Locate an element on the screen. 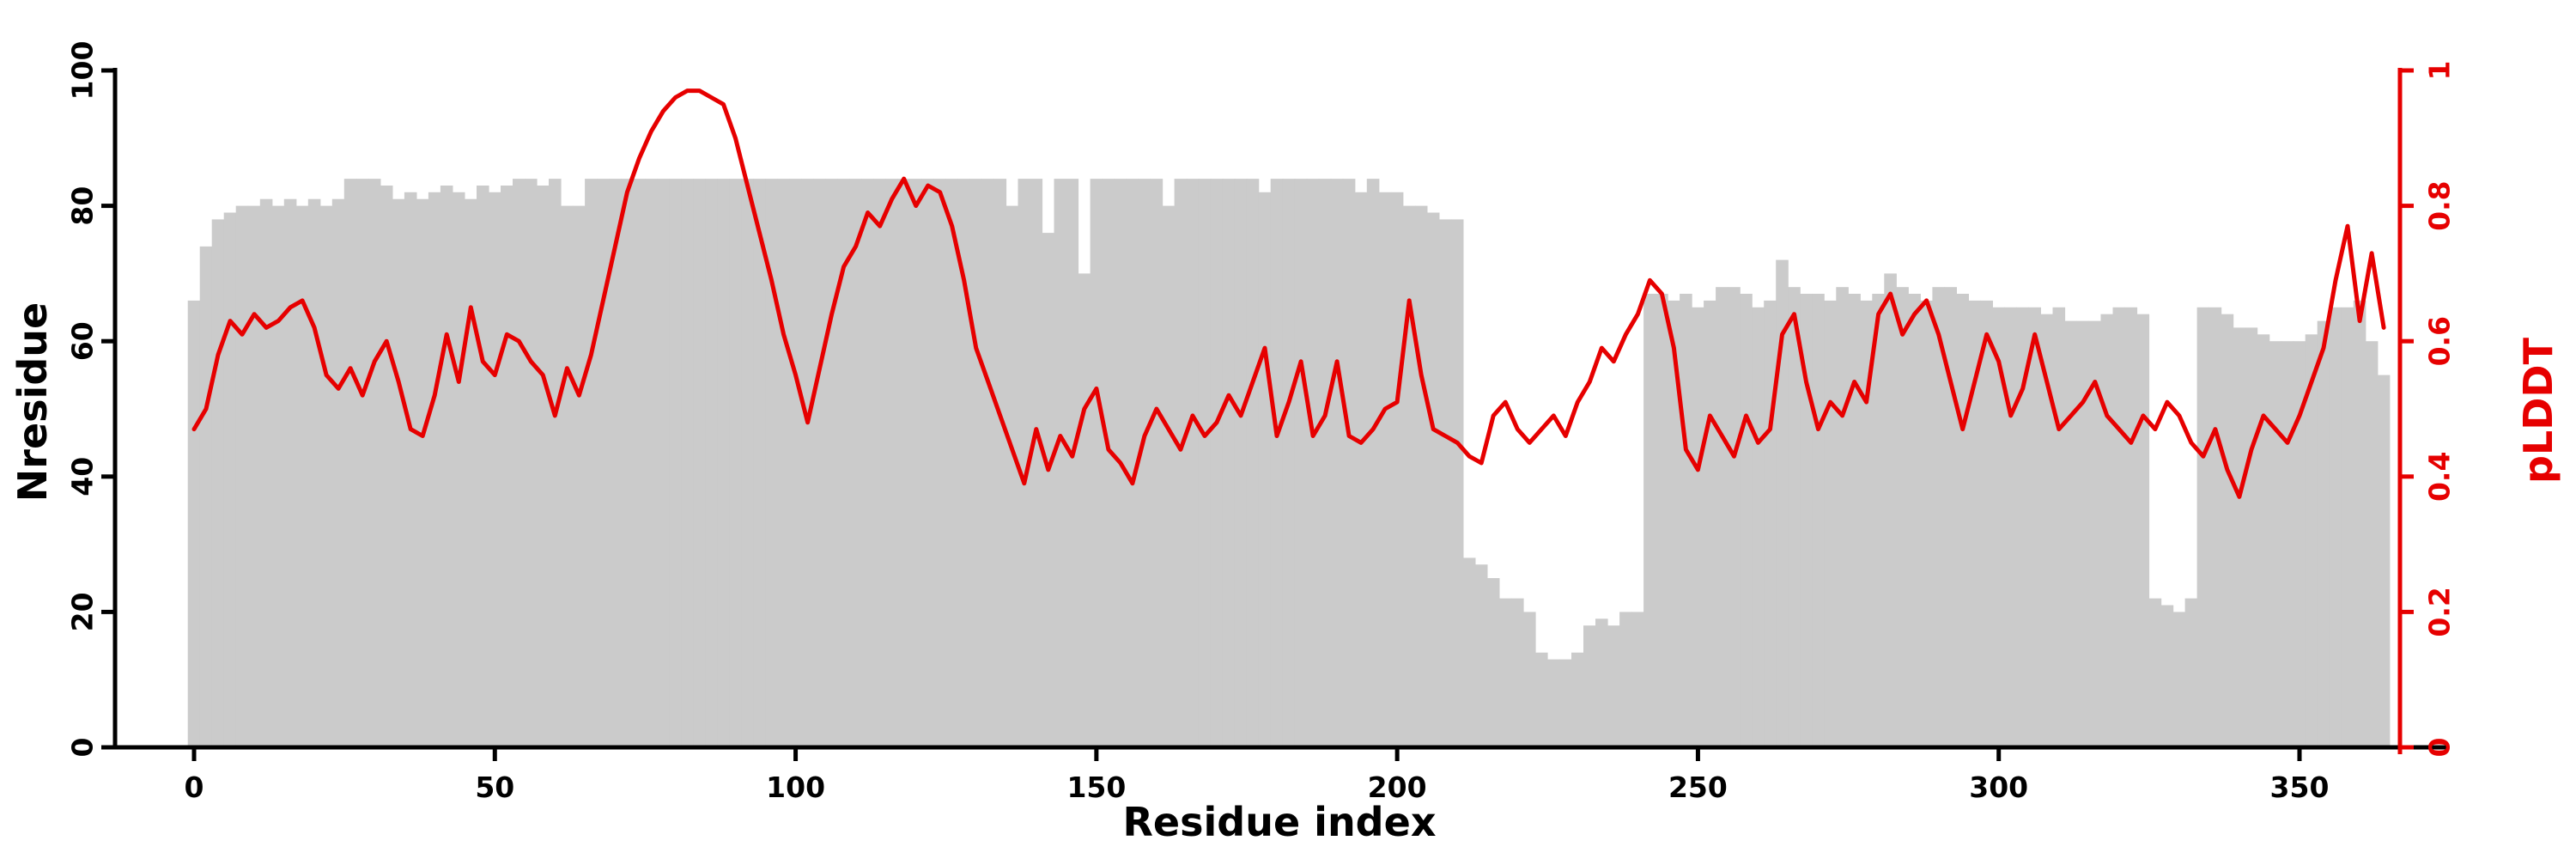 The height and width of the screenshot is (859, 2576). y-right-tick-label: 1 is located at coordinates (2440, 71).